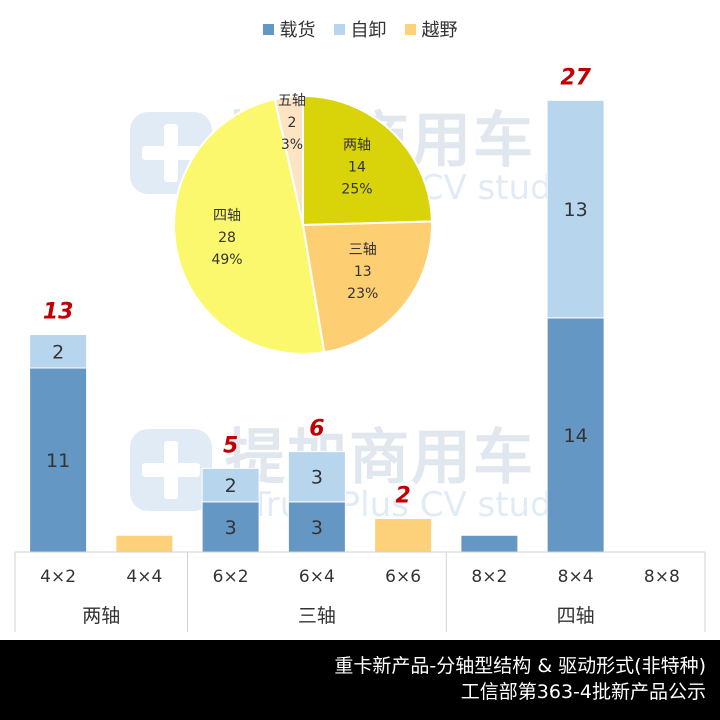 This screenshot has width=720, height=720. I want to click on legend-label: 载货, so click(297, 30).